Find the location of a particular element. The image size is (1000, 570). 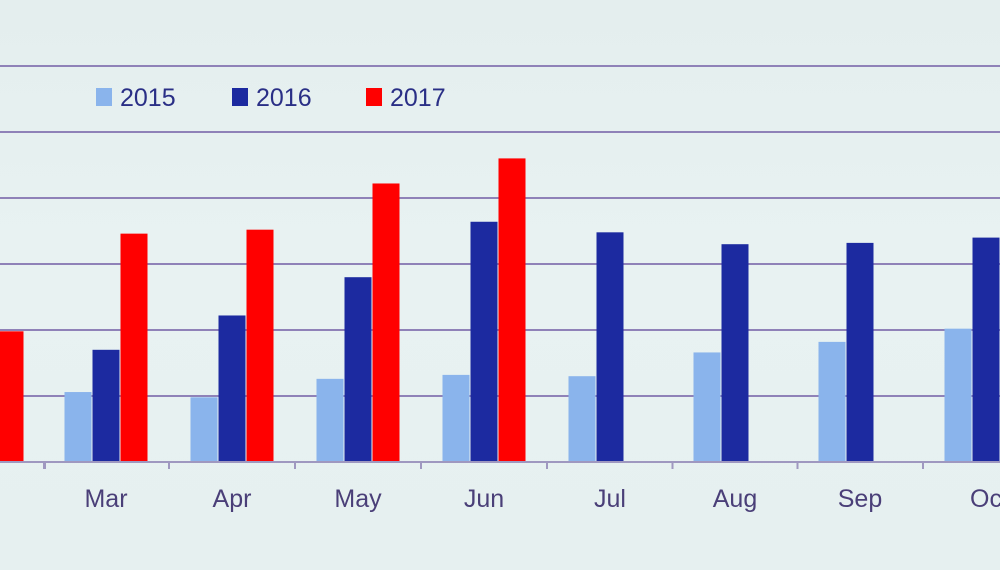

legend: 2015 2016 2017 is located at coordinates (271, 98).